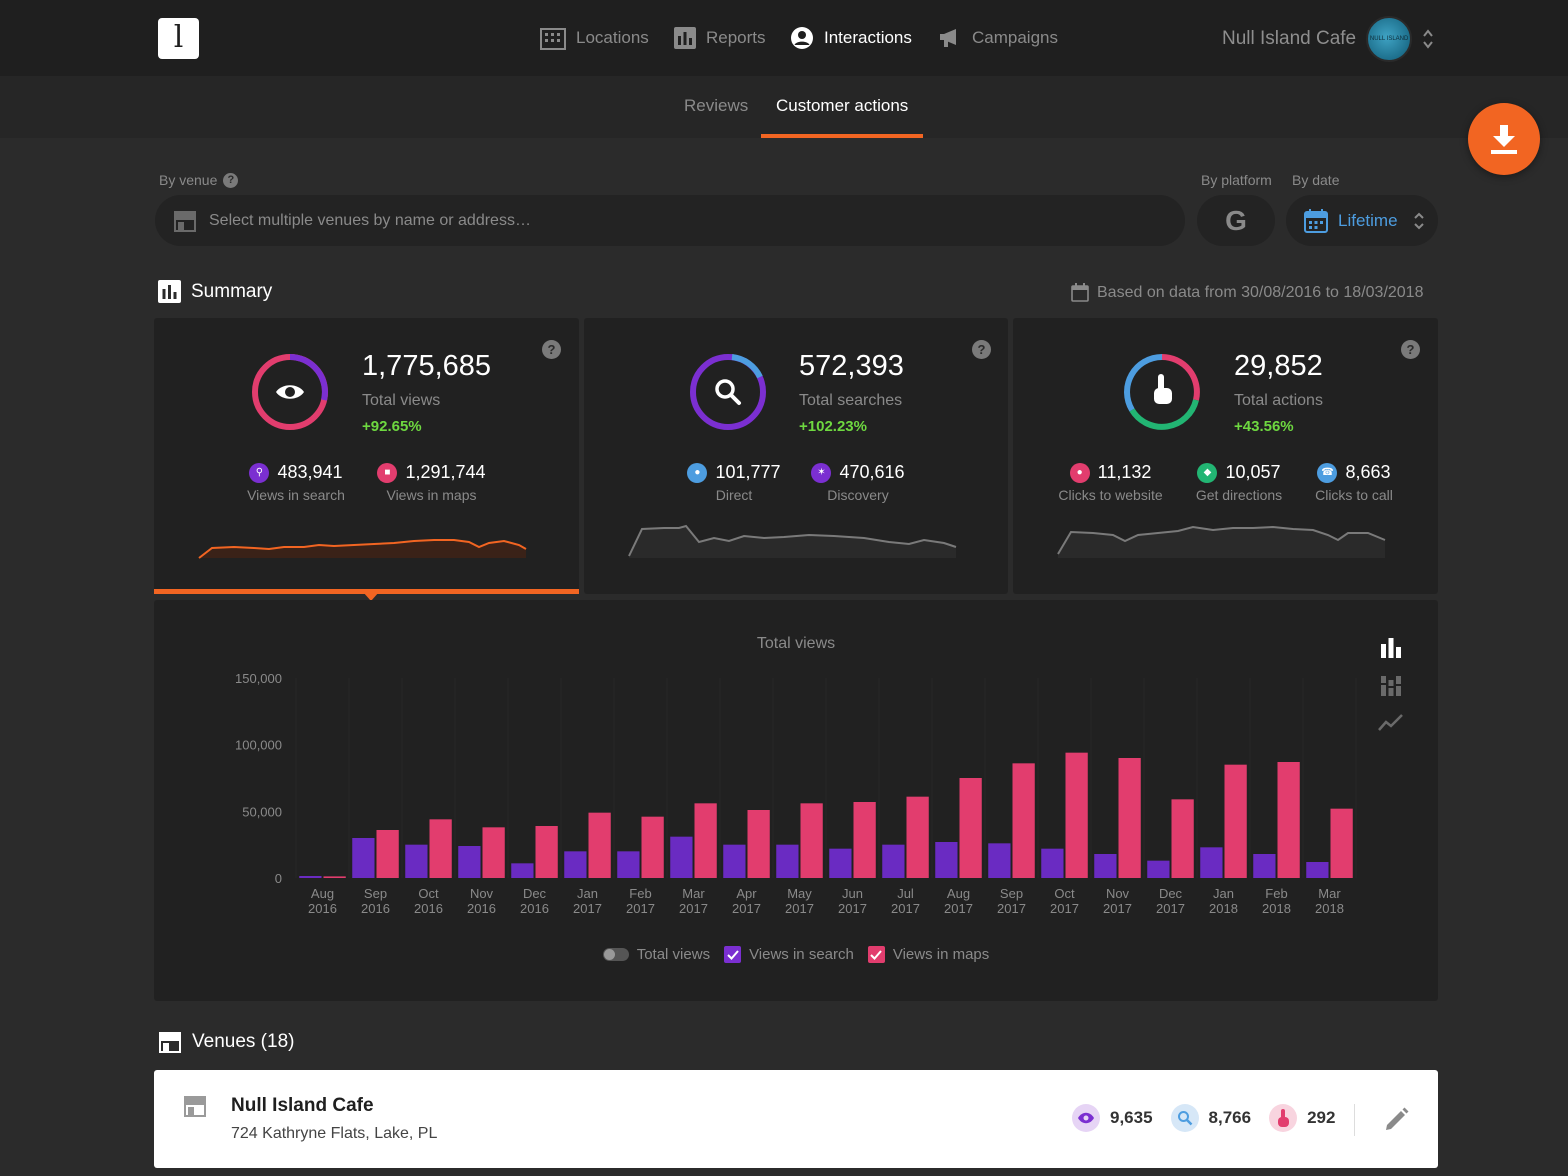  What do you see at coordinates (842, 136) in the screenshot?
I see `active-tab-underline` at bounding box center [842, 136].